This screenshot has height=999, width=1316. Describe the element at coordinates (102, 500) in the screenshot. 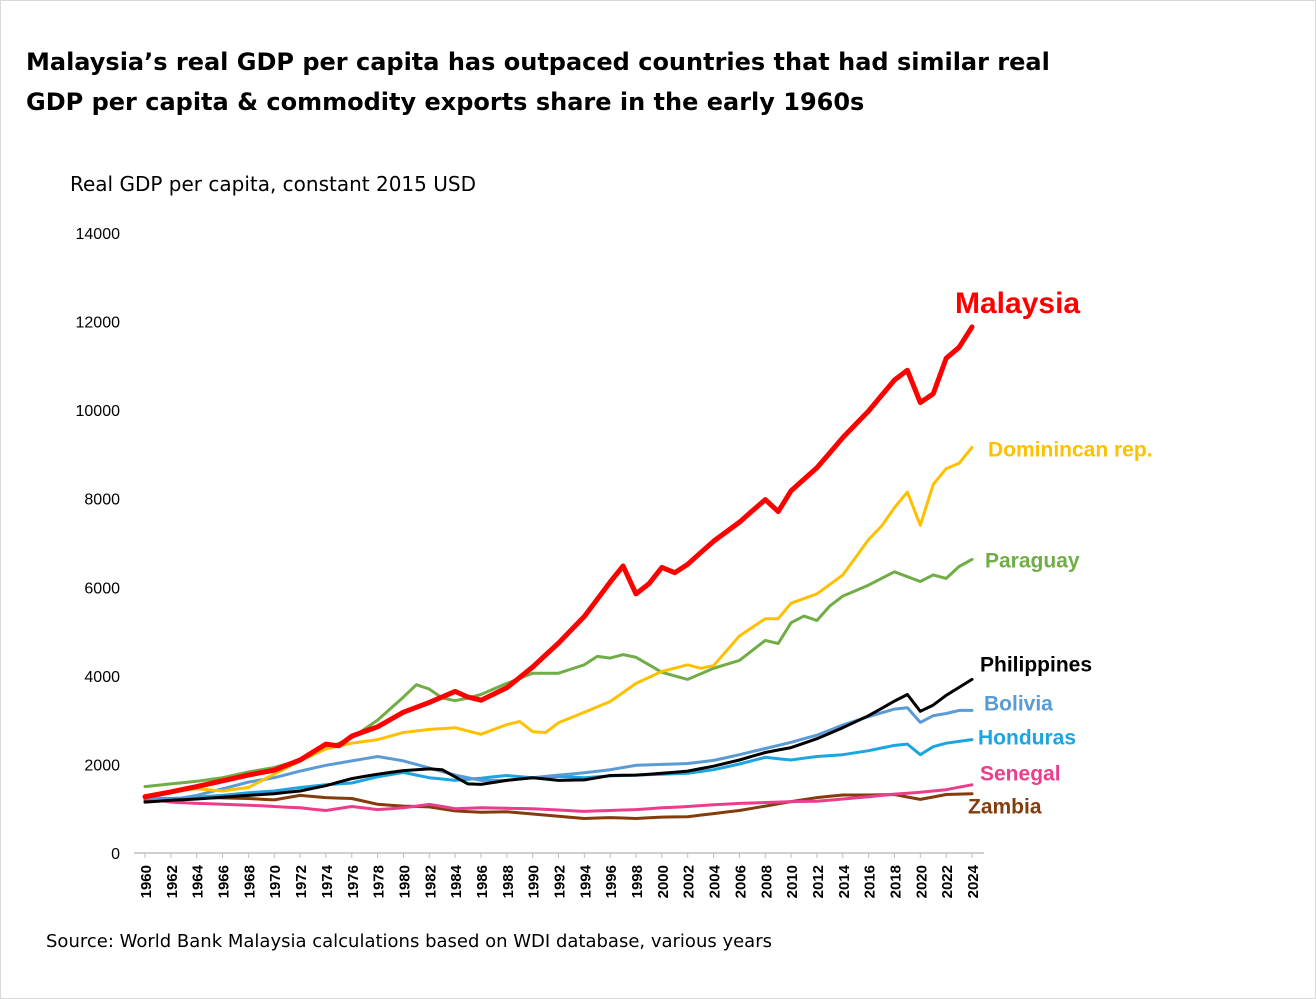

I see `y-tick-label: 8000` at that location.